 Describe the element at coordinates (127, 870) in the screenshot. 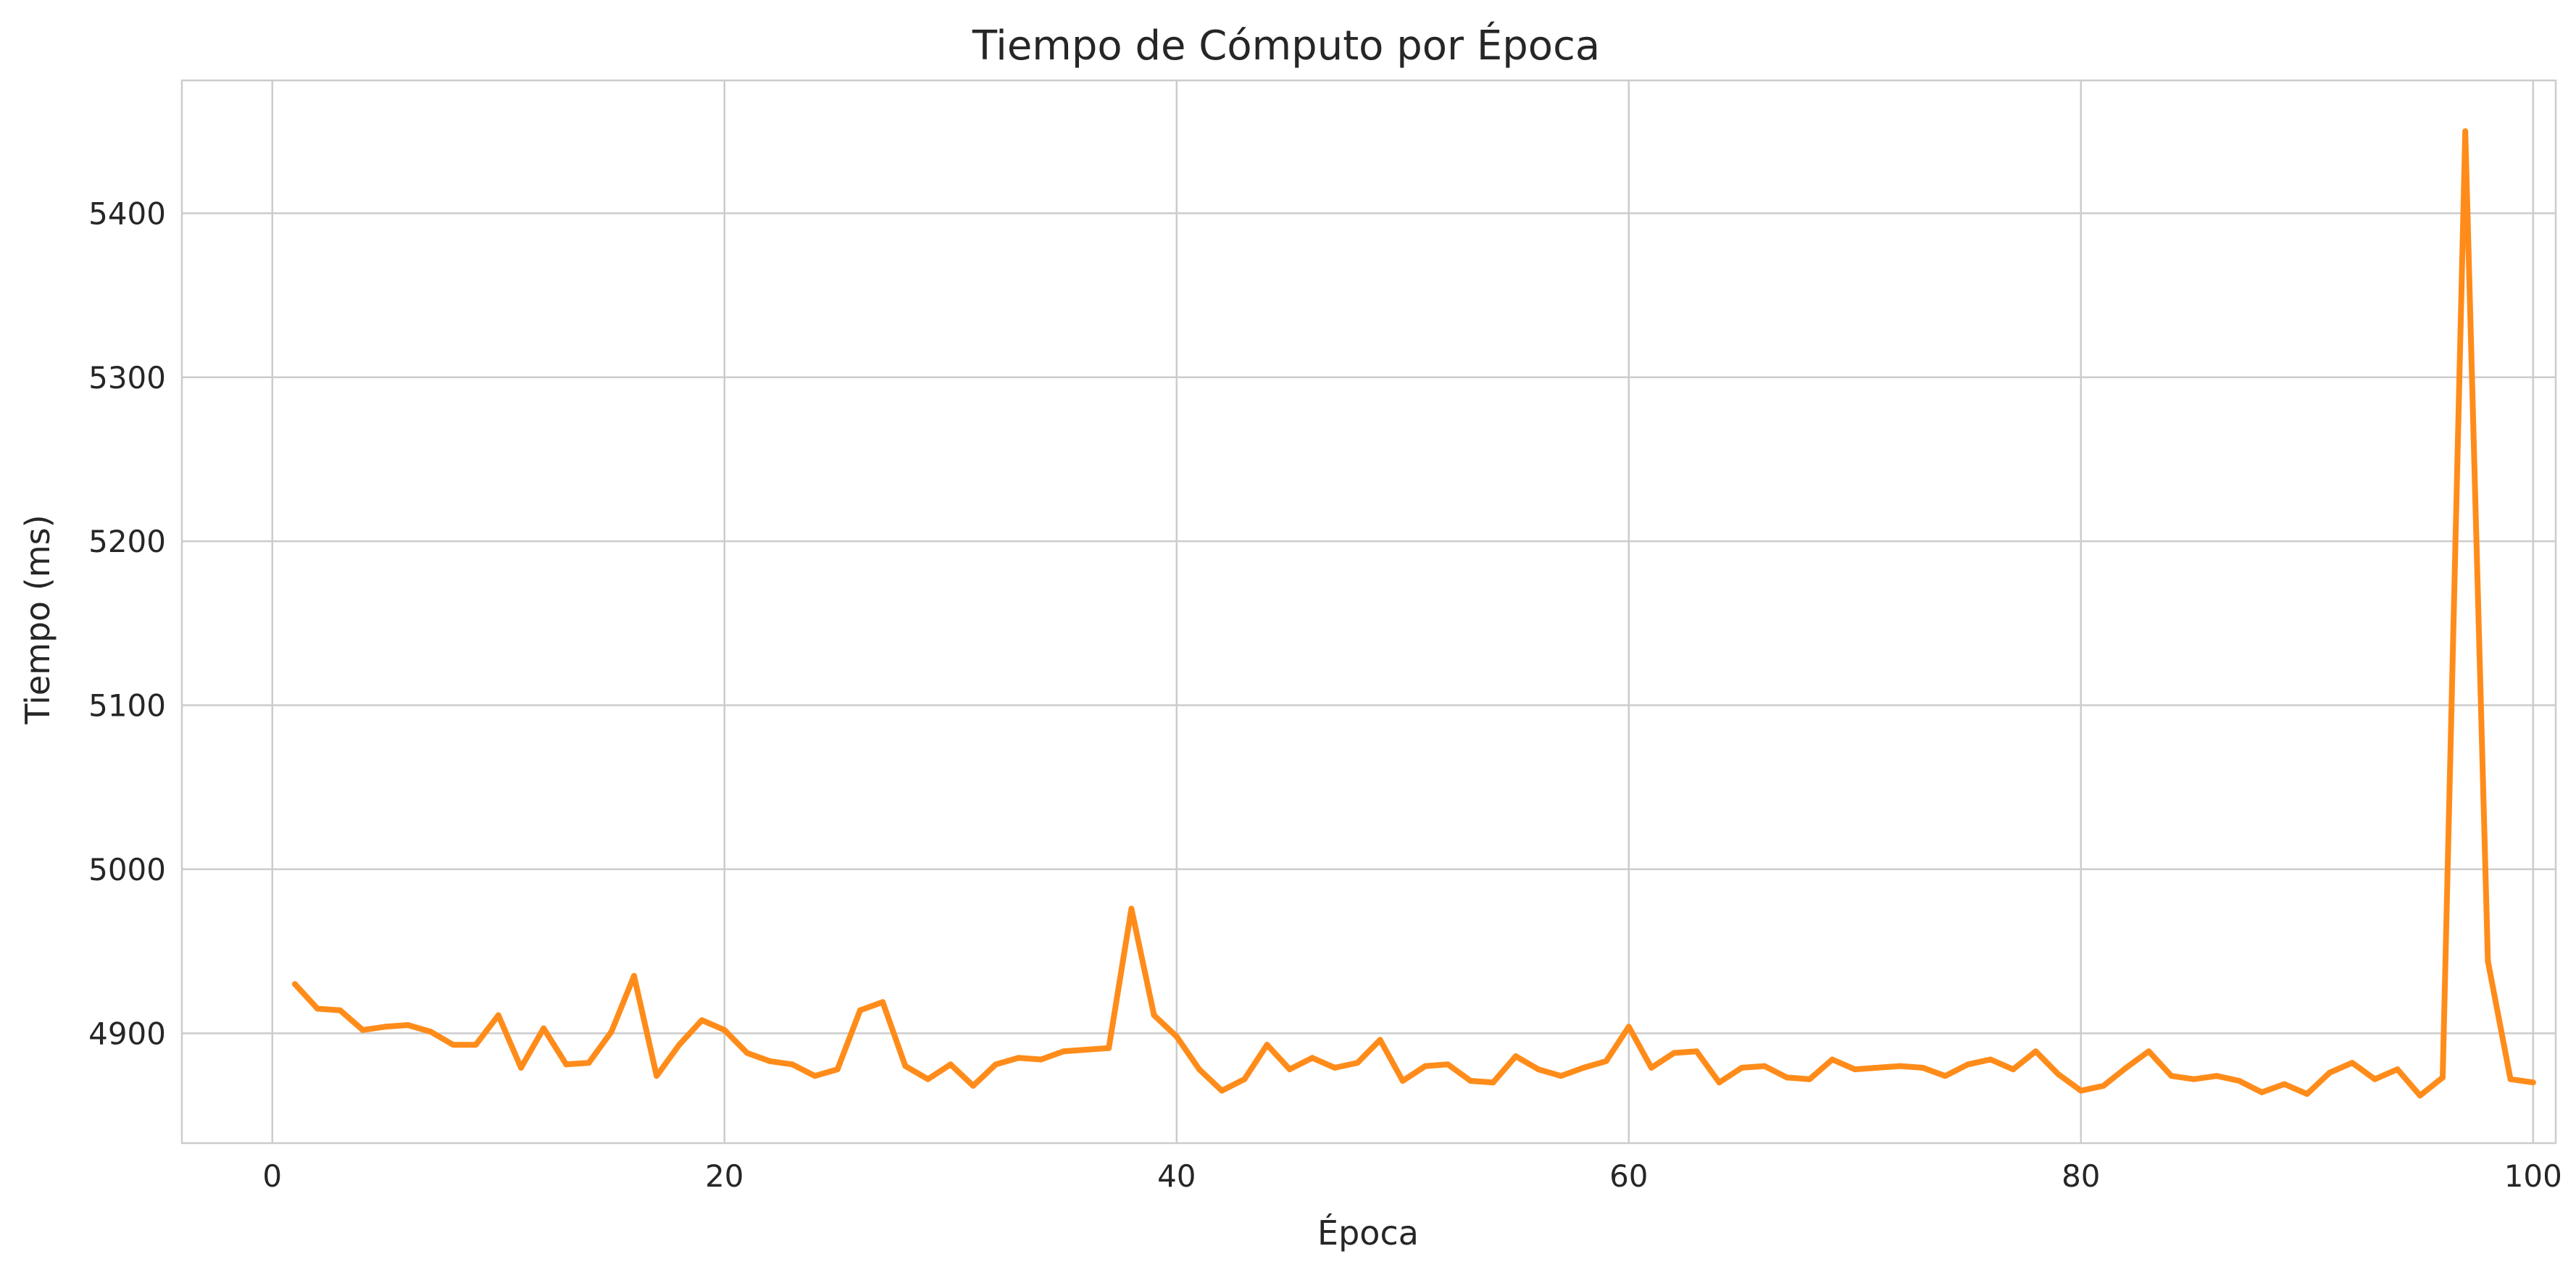

I see `y-tick-label: 5000` at that location.